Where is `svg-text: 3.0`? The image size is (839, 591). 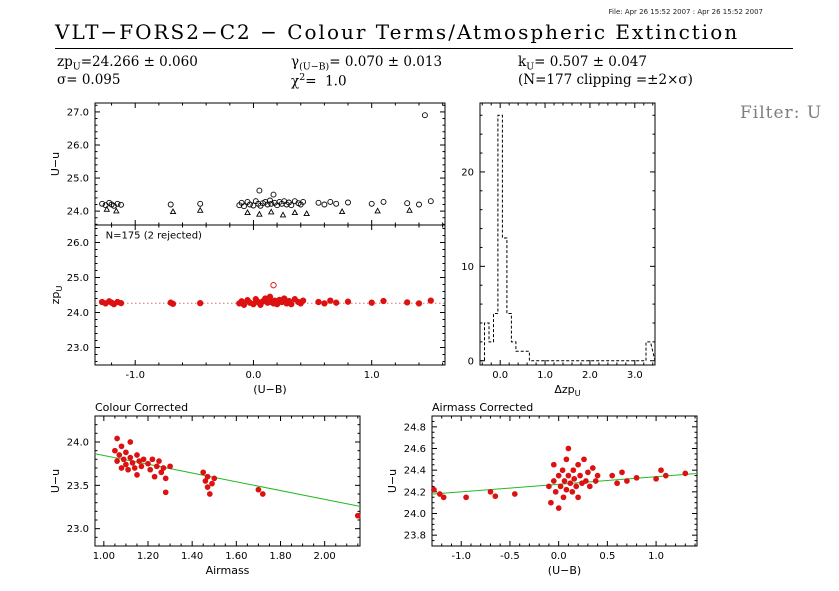 svg-text: 3.0 is located at coordinates (635, 375).